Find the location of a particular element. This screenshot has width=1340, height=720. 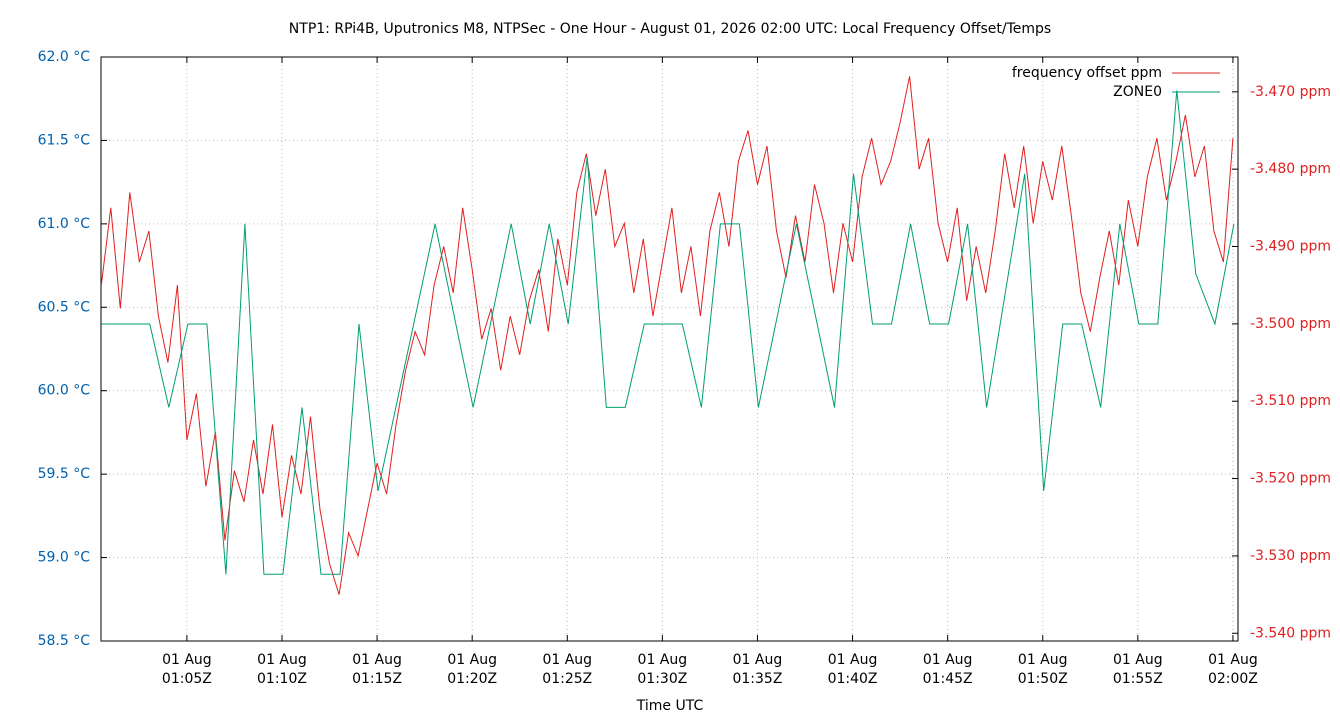

y-tick-label: 58.5 °C is located at coordinates (64, 641).